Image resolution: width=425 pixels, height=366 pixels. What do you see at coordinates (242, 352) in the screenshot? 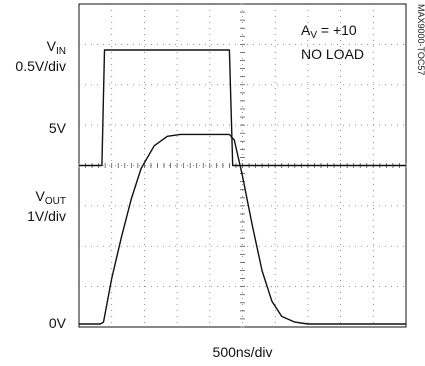
I see `x-axis-label: 500ns/div` at bounding box center [242, 352].